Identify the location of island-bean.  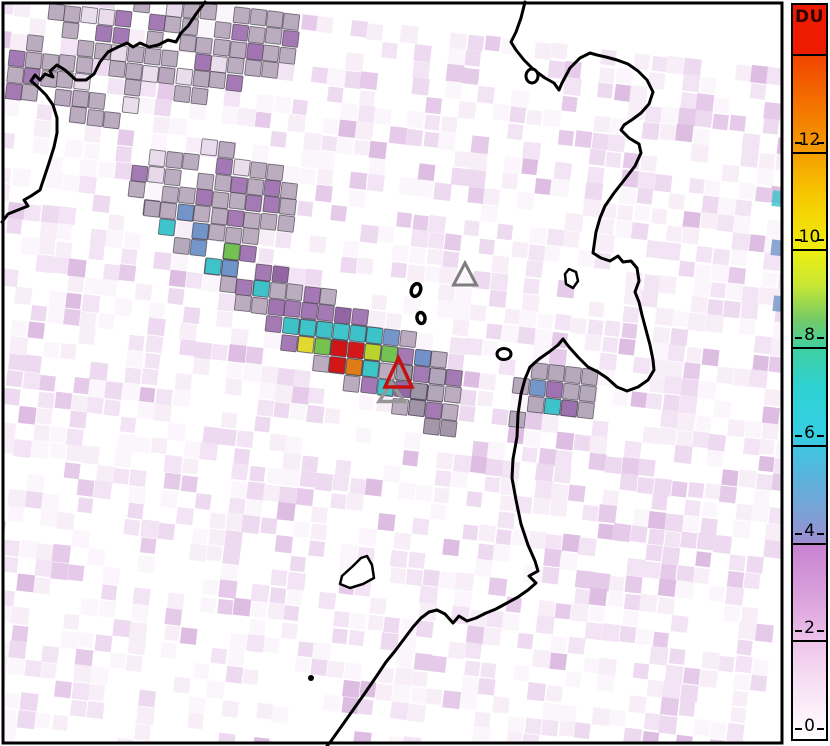
(571, 278).